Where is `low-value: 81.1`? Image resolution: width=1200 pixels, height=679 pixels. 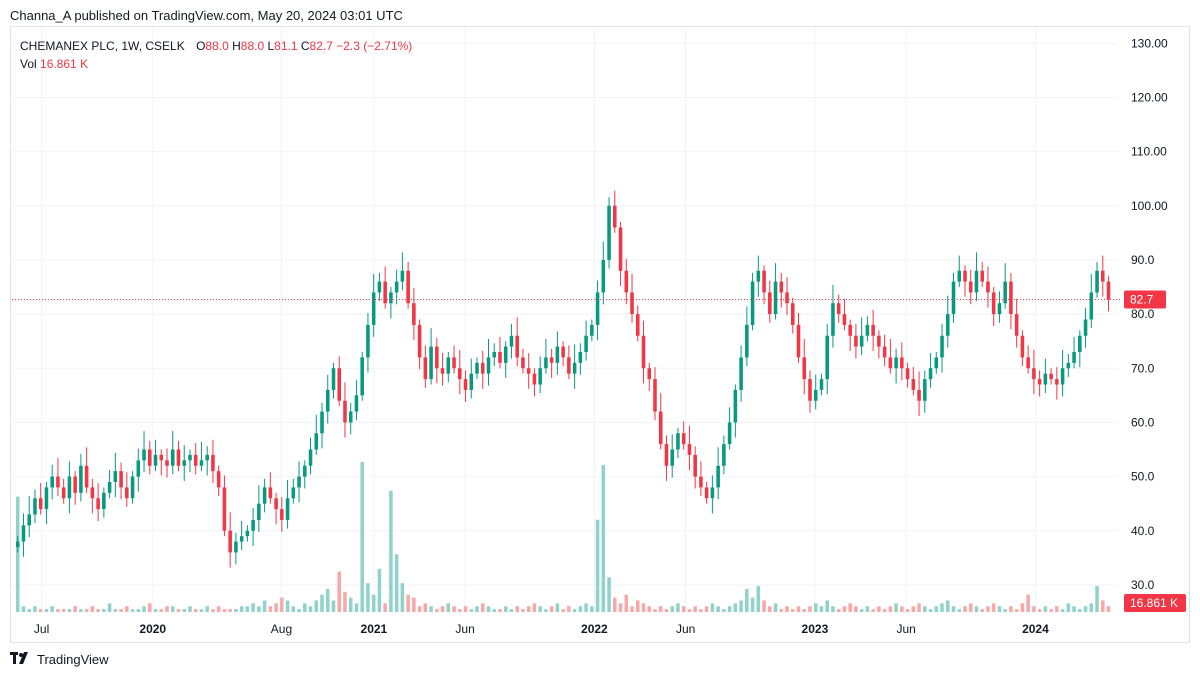 low-value: 81.1 is located at coordinates (286, 46).